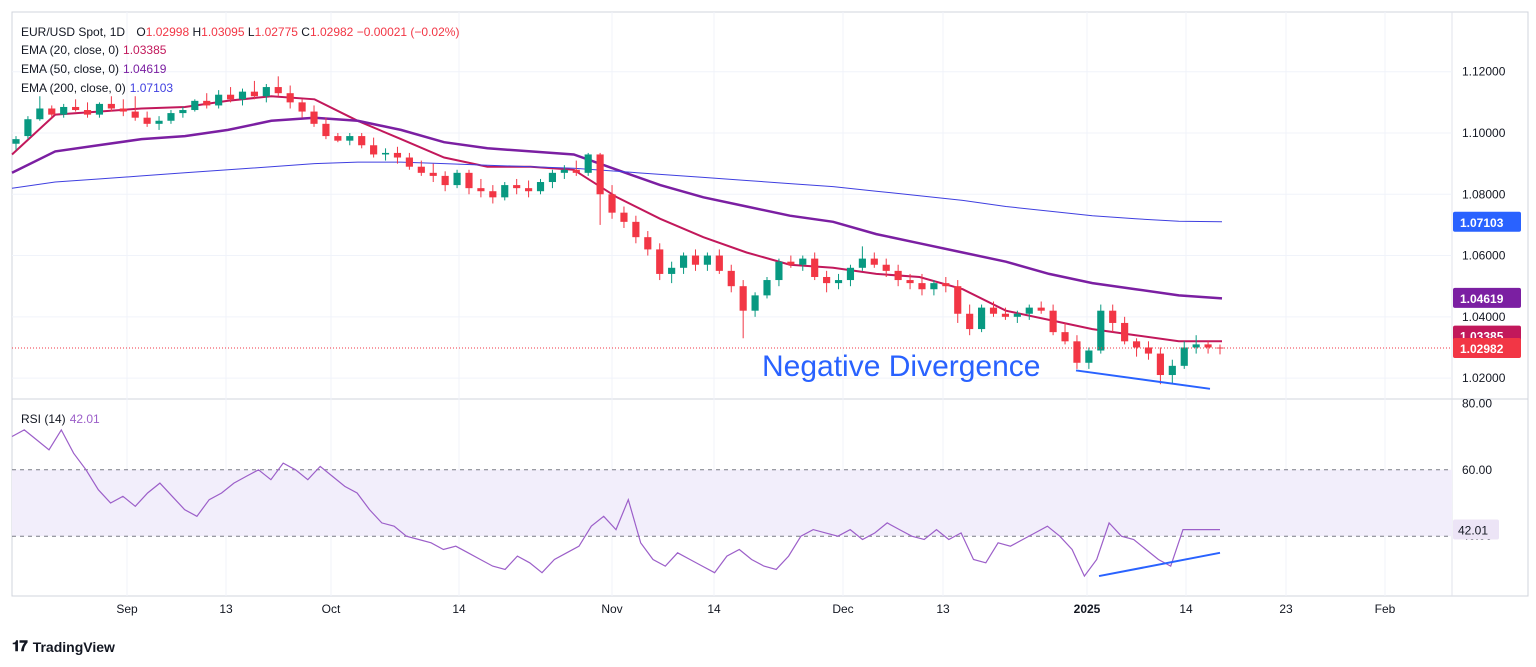 The height and width of the screenshot is (667, 1536). What do you see at coordinates (276, 32) in the screenshot?
I see `low-value: 1.02775` at bounding box center [276, 32].